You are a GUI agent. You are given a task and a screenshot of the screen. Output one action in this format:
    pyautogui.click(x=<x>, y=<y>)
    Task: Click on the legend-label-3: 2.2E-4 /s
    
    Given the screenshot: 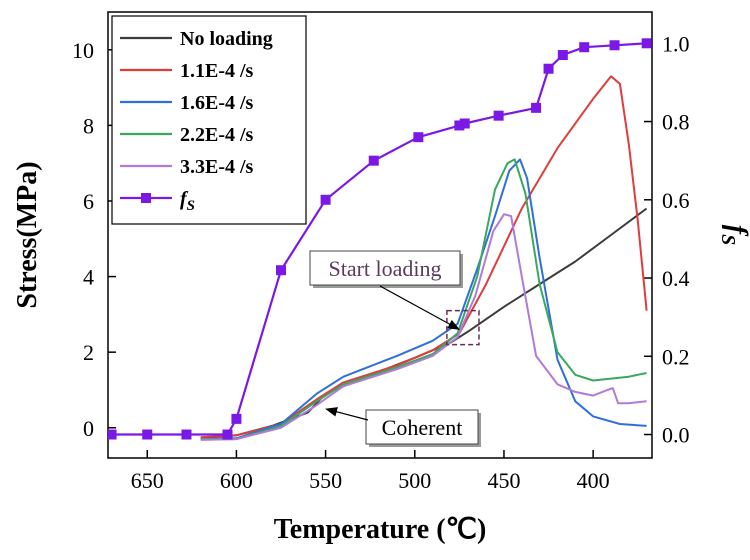 What is the action you would take?
    pyautogui.click(x=217, y=135)
    